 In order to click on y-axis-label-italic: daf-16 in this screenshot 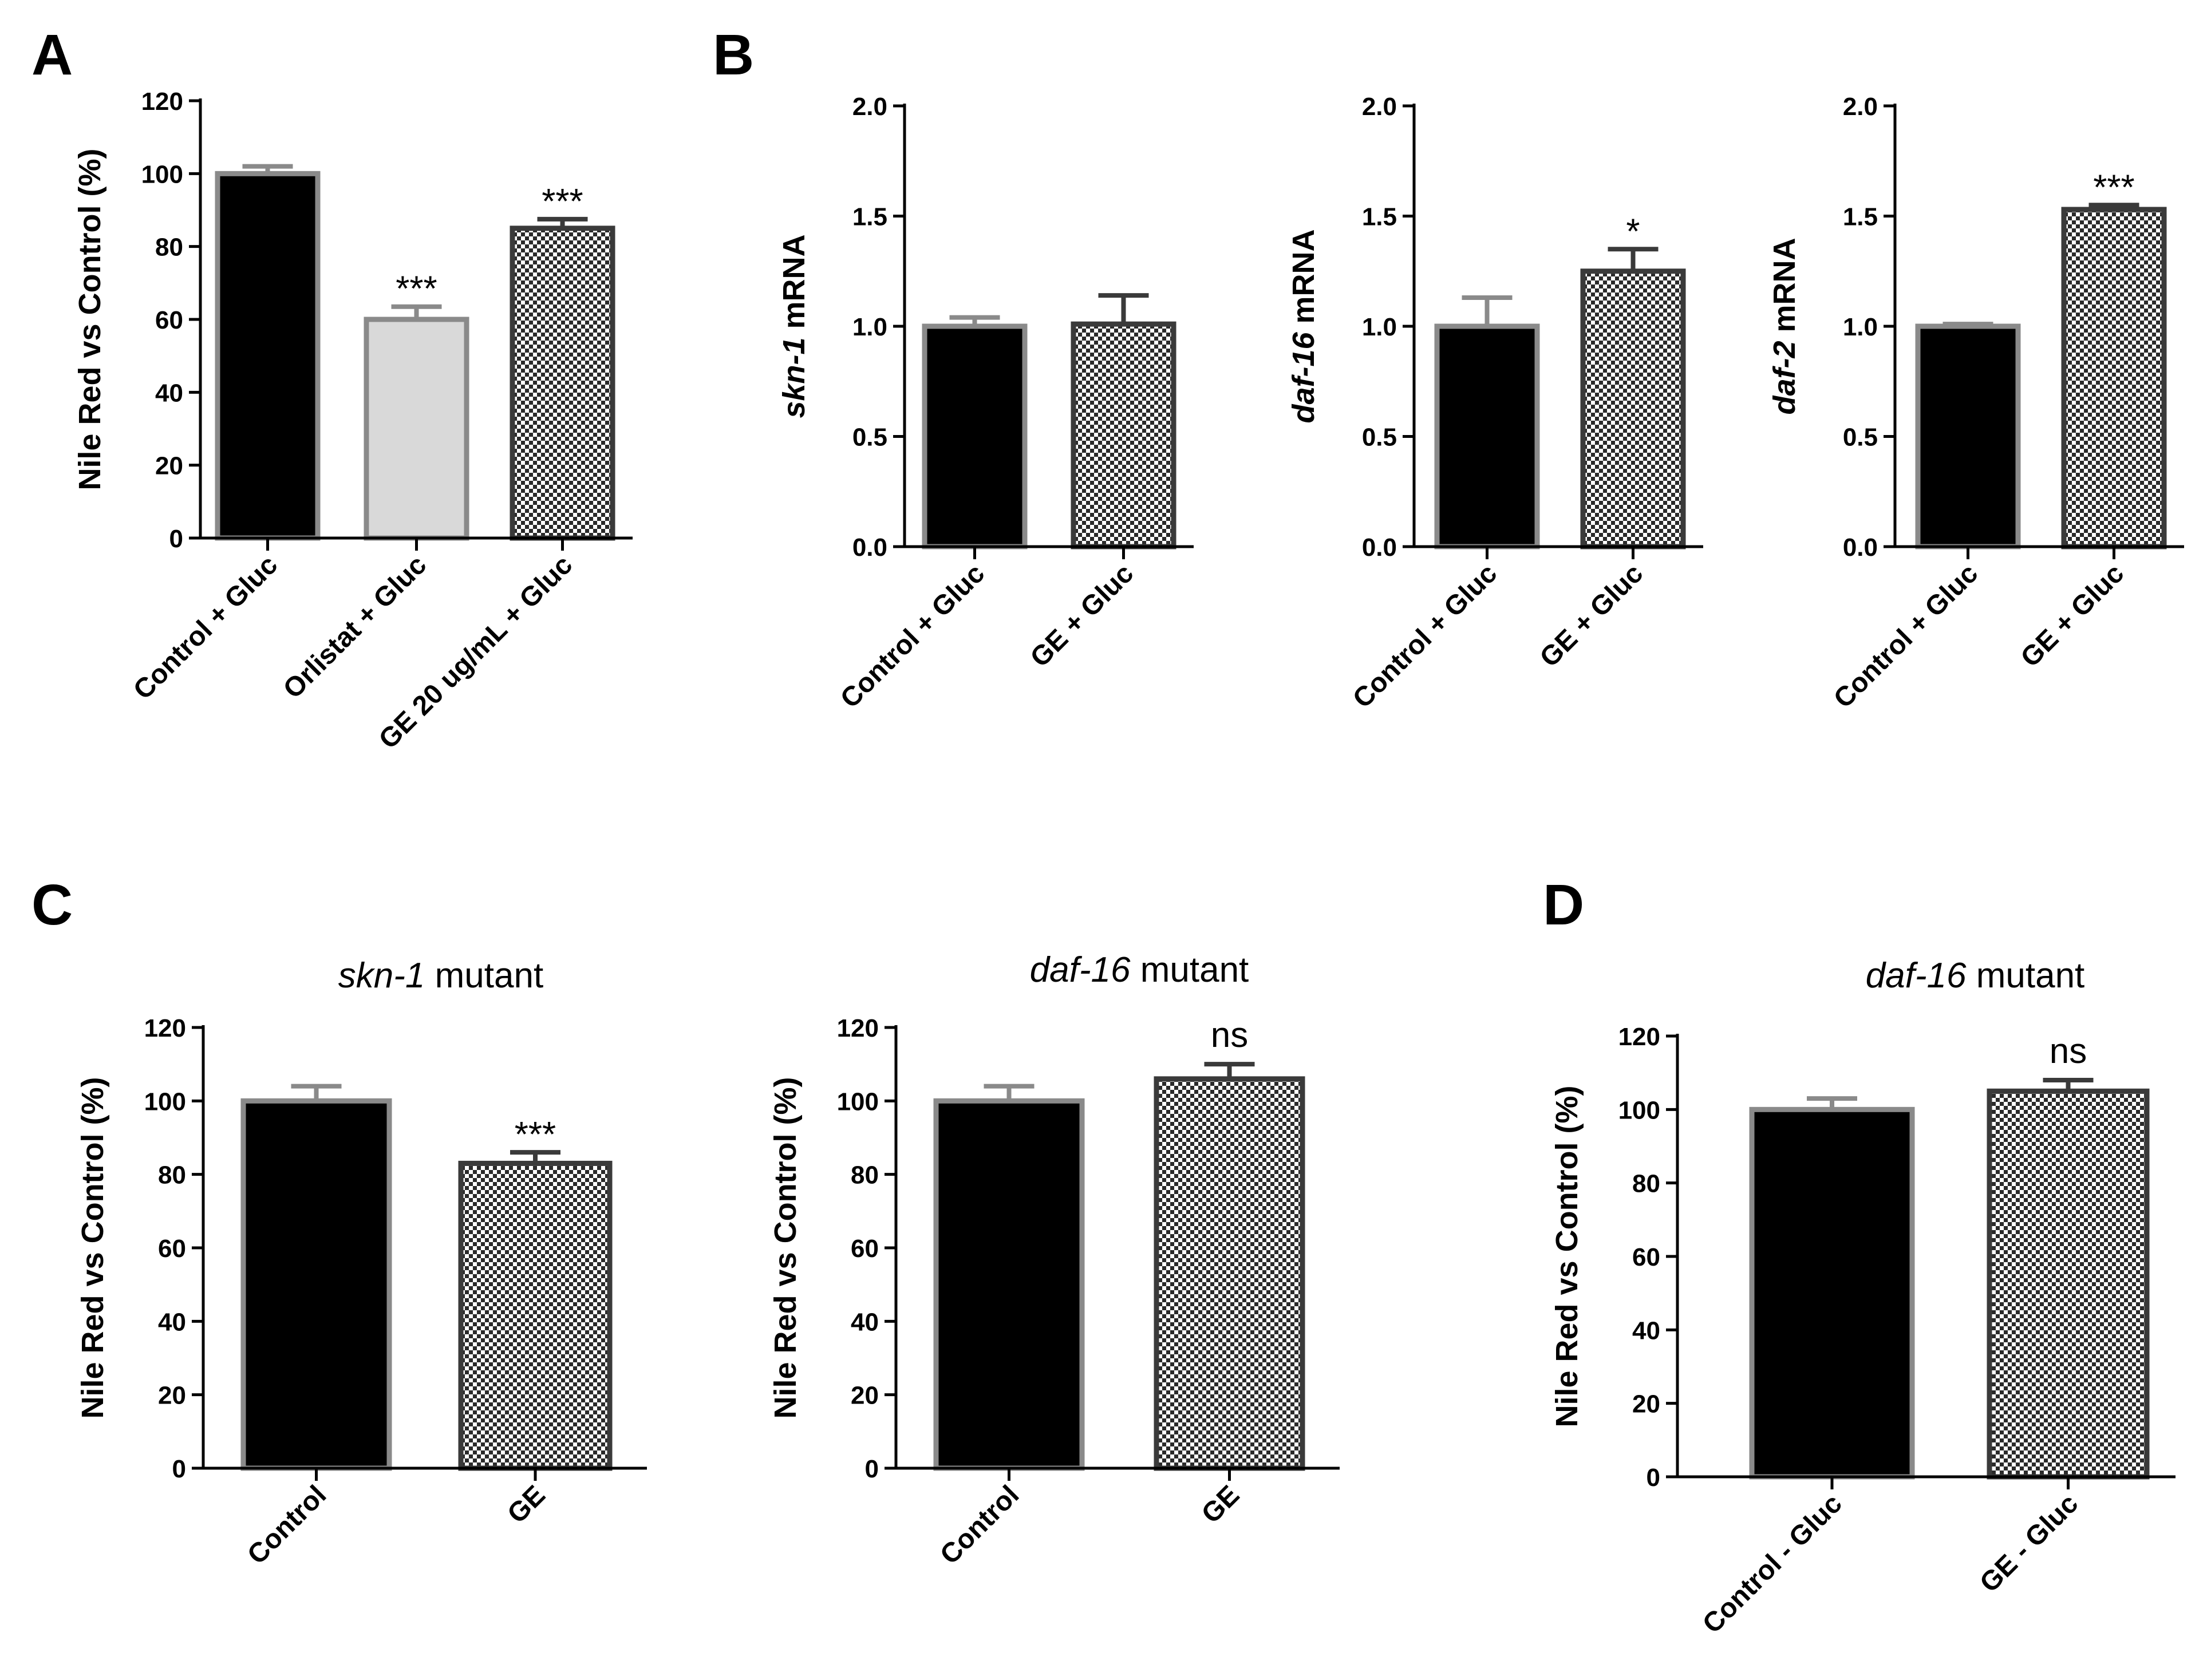, I will do `click(1303, 378)`.